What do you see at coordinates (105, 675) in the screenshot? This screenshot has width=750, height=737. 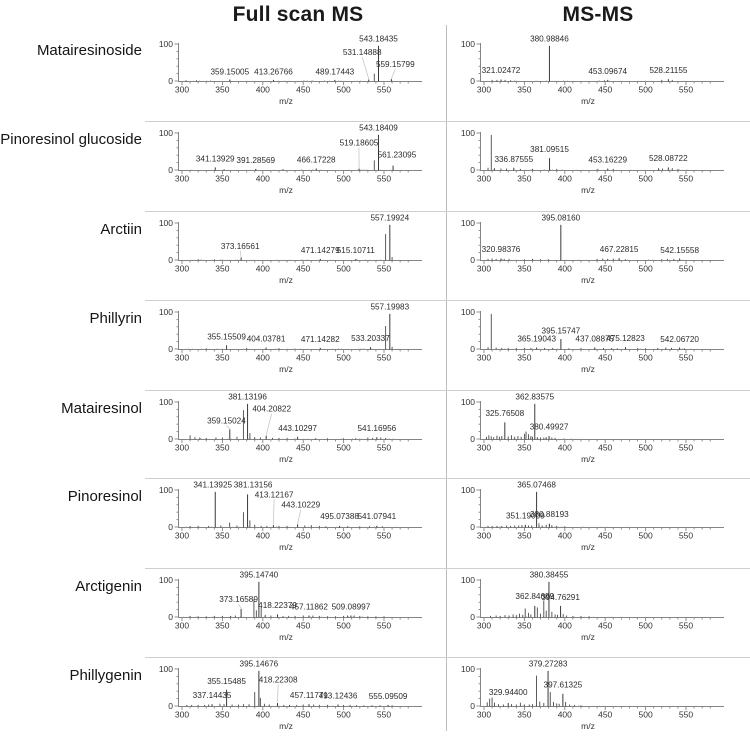 I see `compound-label: Phillygenin` at bounding box center [105, 675].